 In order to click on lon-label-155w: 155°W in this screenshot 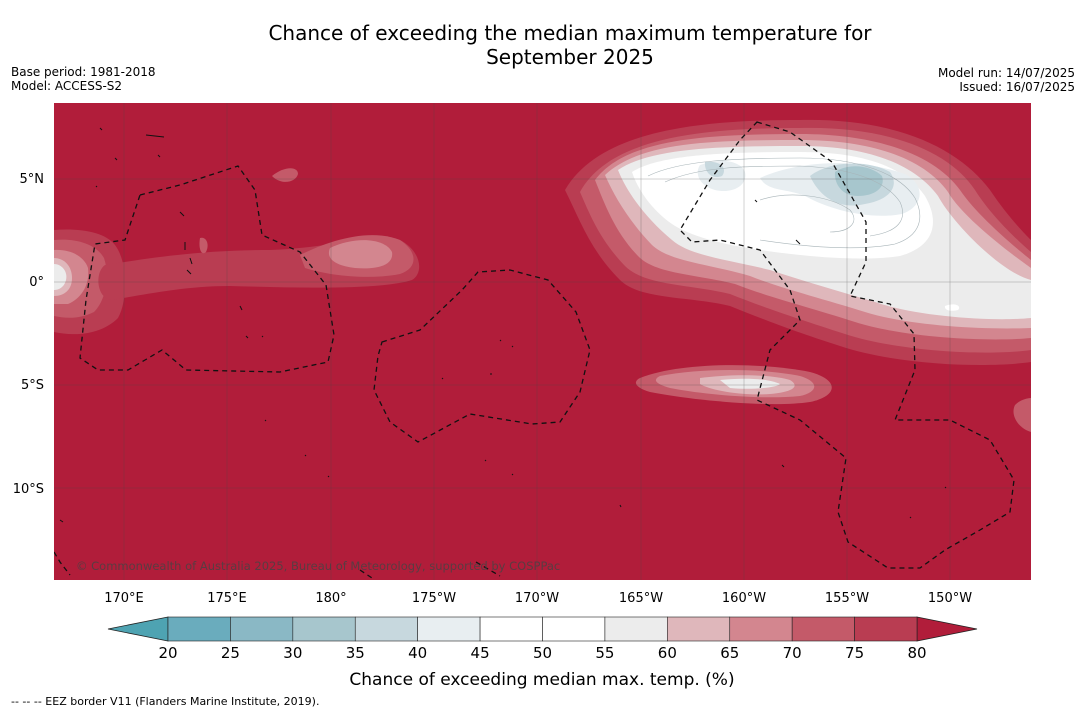, I will do `click(847, 598)`.